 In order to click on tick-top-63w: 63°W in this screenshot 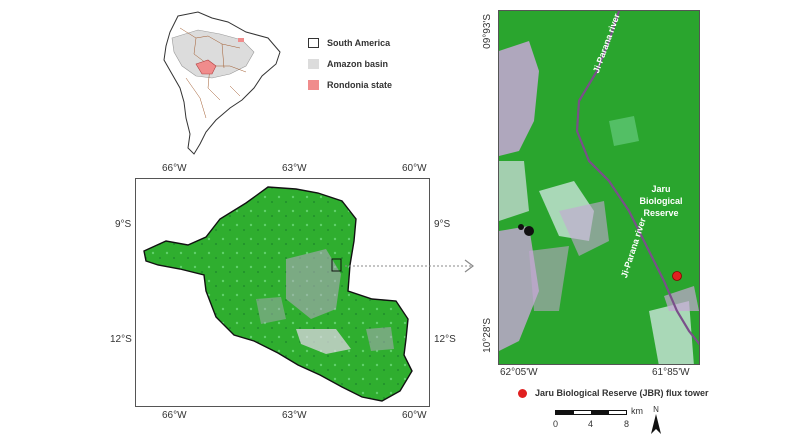, I will do `click(294, 168)`.